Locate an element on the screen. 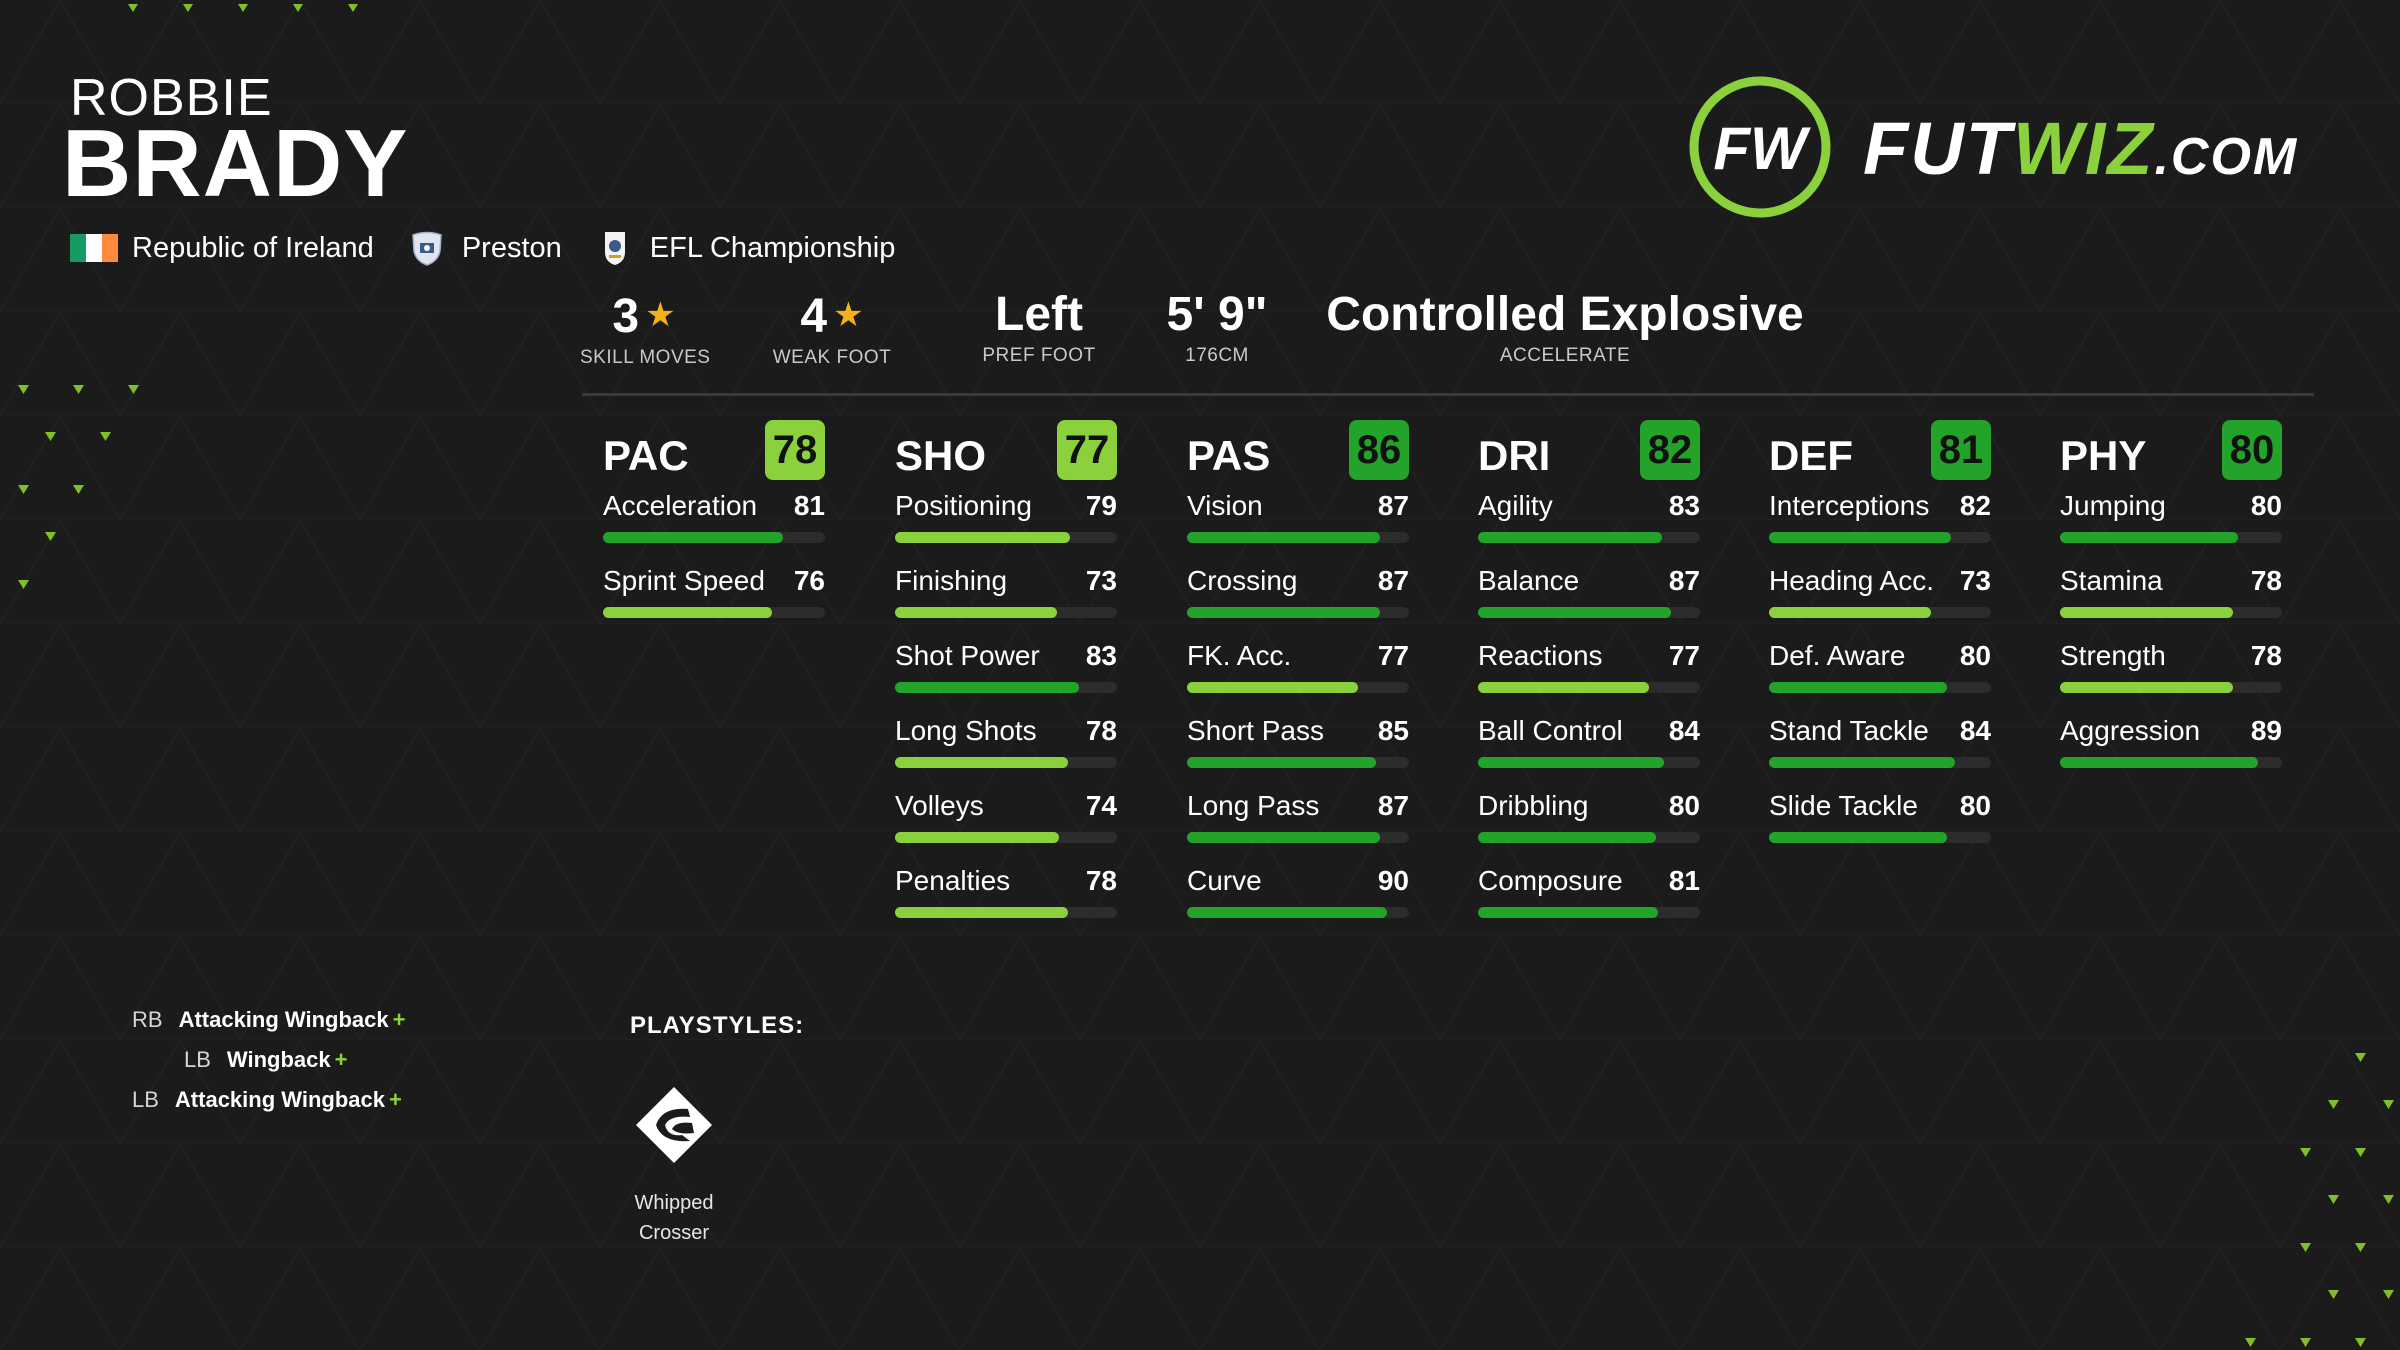 Image resolution: width=2400 pixels, height=1350 pixels. stat-abbr: SHO is located at coordinates (941, 455).